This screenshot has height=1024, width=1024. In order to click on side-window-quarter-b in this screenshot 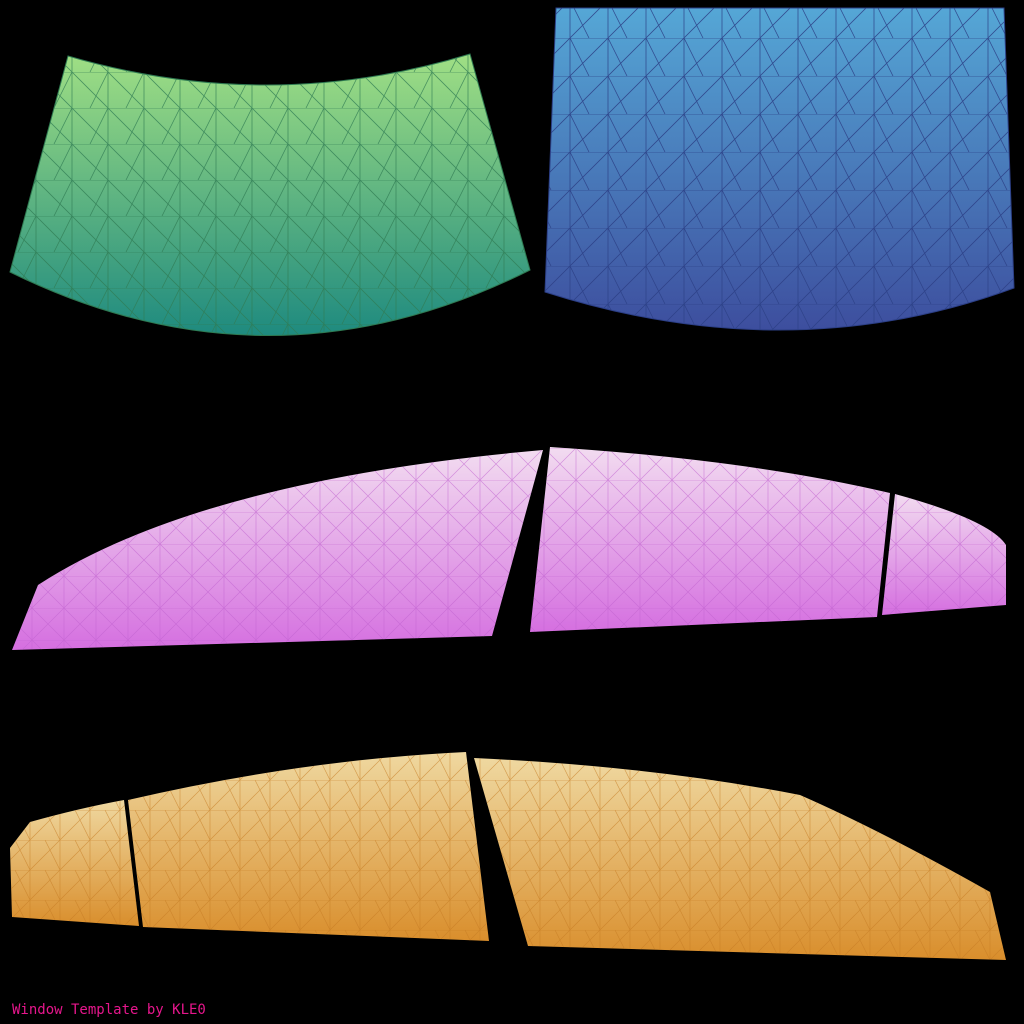, I will do `click(74, 863)`.